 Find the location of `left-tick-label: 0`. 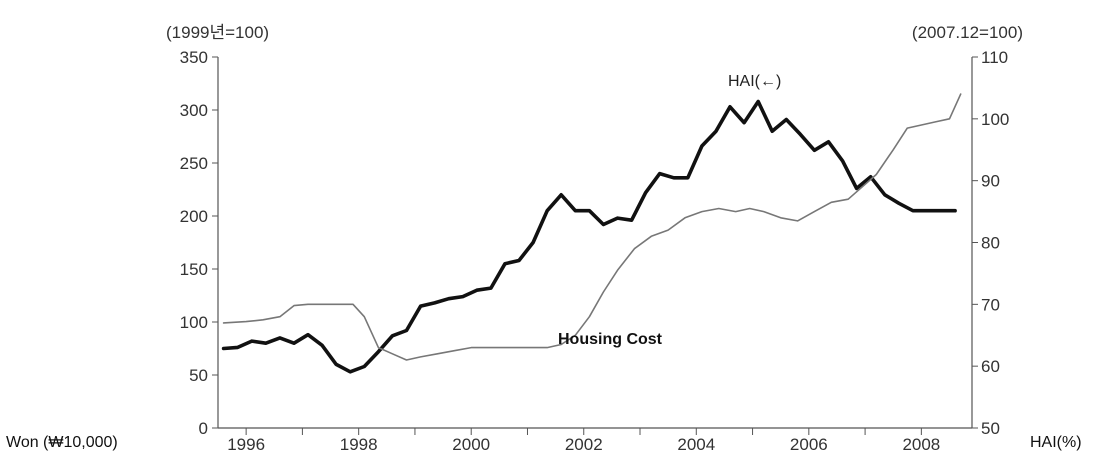

left-tick-label: 0 is located at coordinates (203, 428).